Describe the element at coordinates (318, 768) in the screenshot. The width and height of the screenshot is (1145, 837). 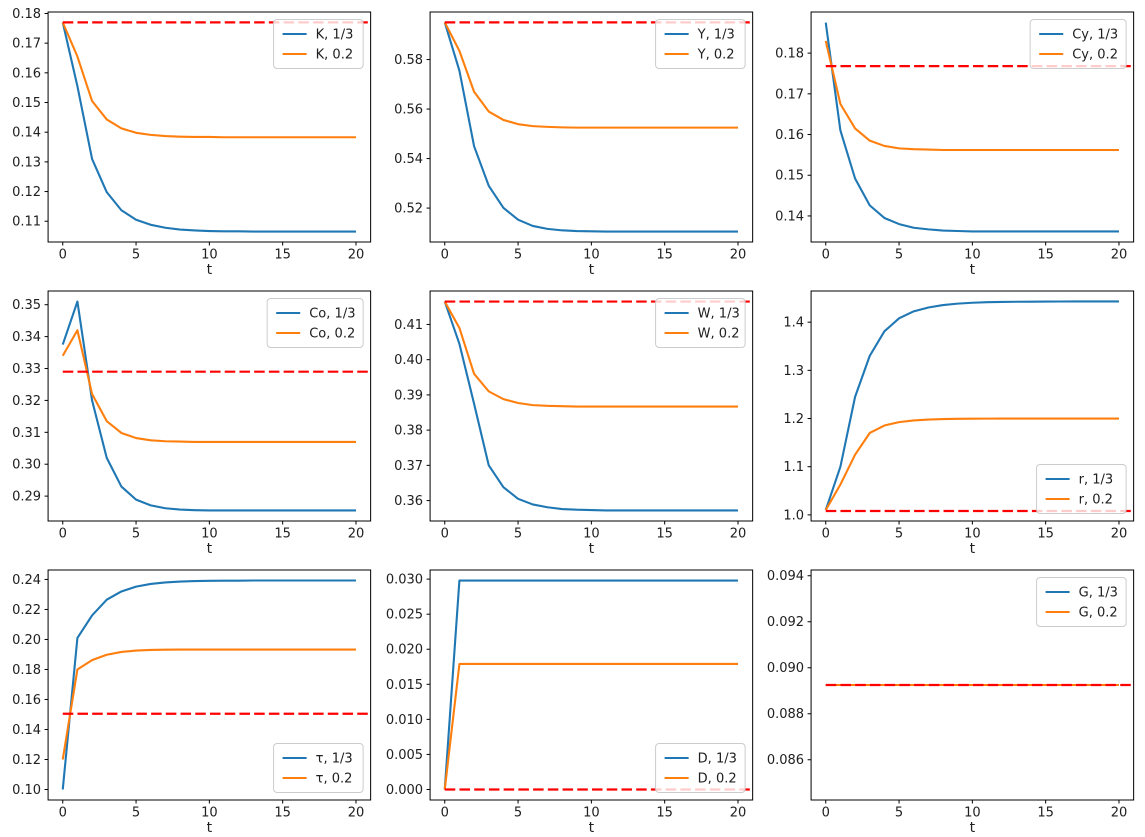
I see `legend: τ, 1/3 τ, 0.2` at that location.